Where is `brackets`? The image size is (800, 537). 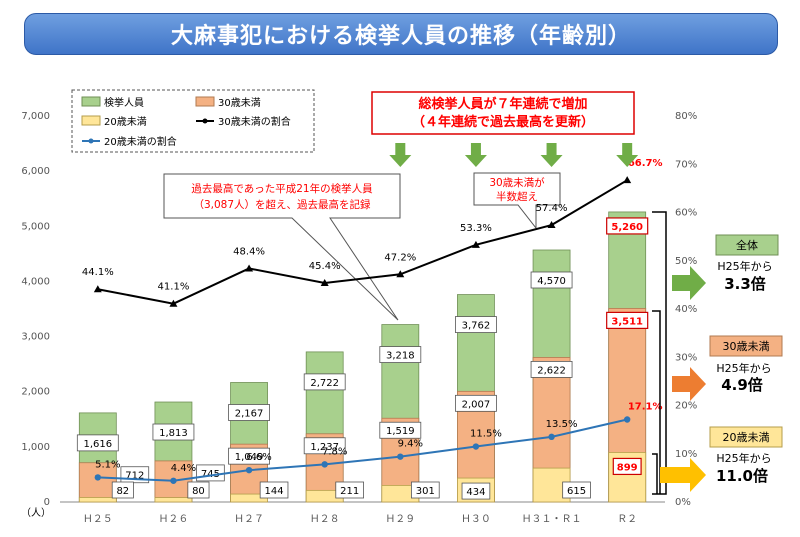
brackets is located at coordinates (659, 353).